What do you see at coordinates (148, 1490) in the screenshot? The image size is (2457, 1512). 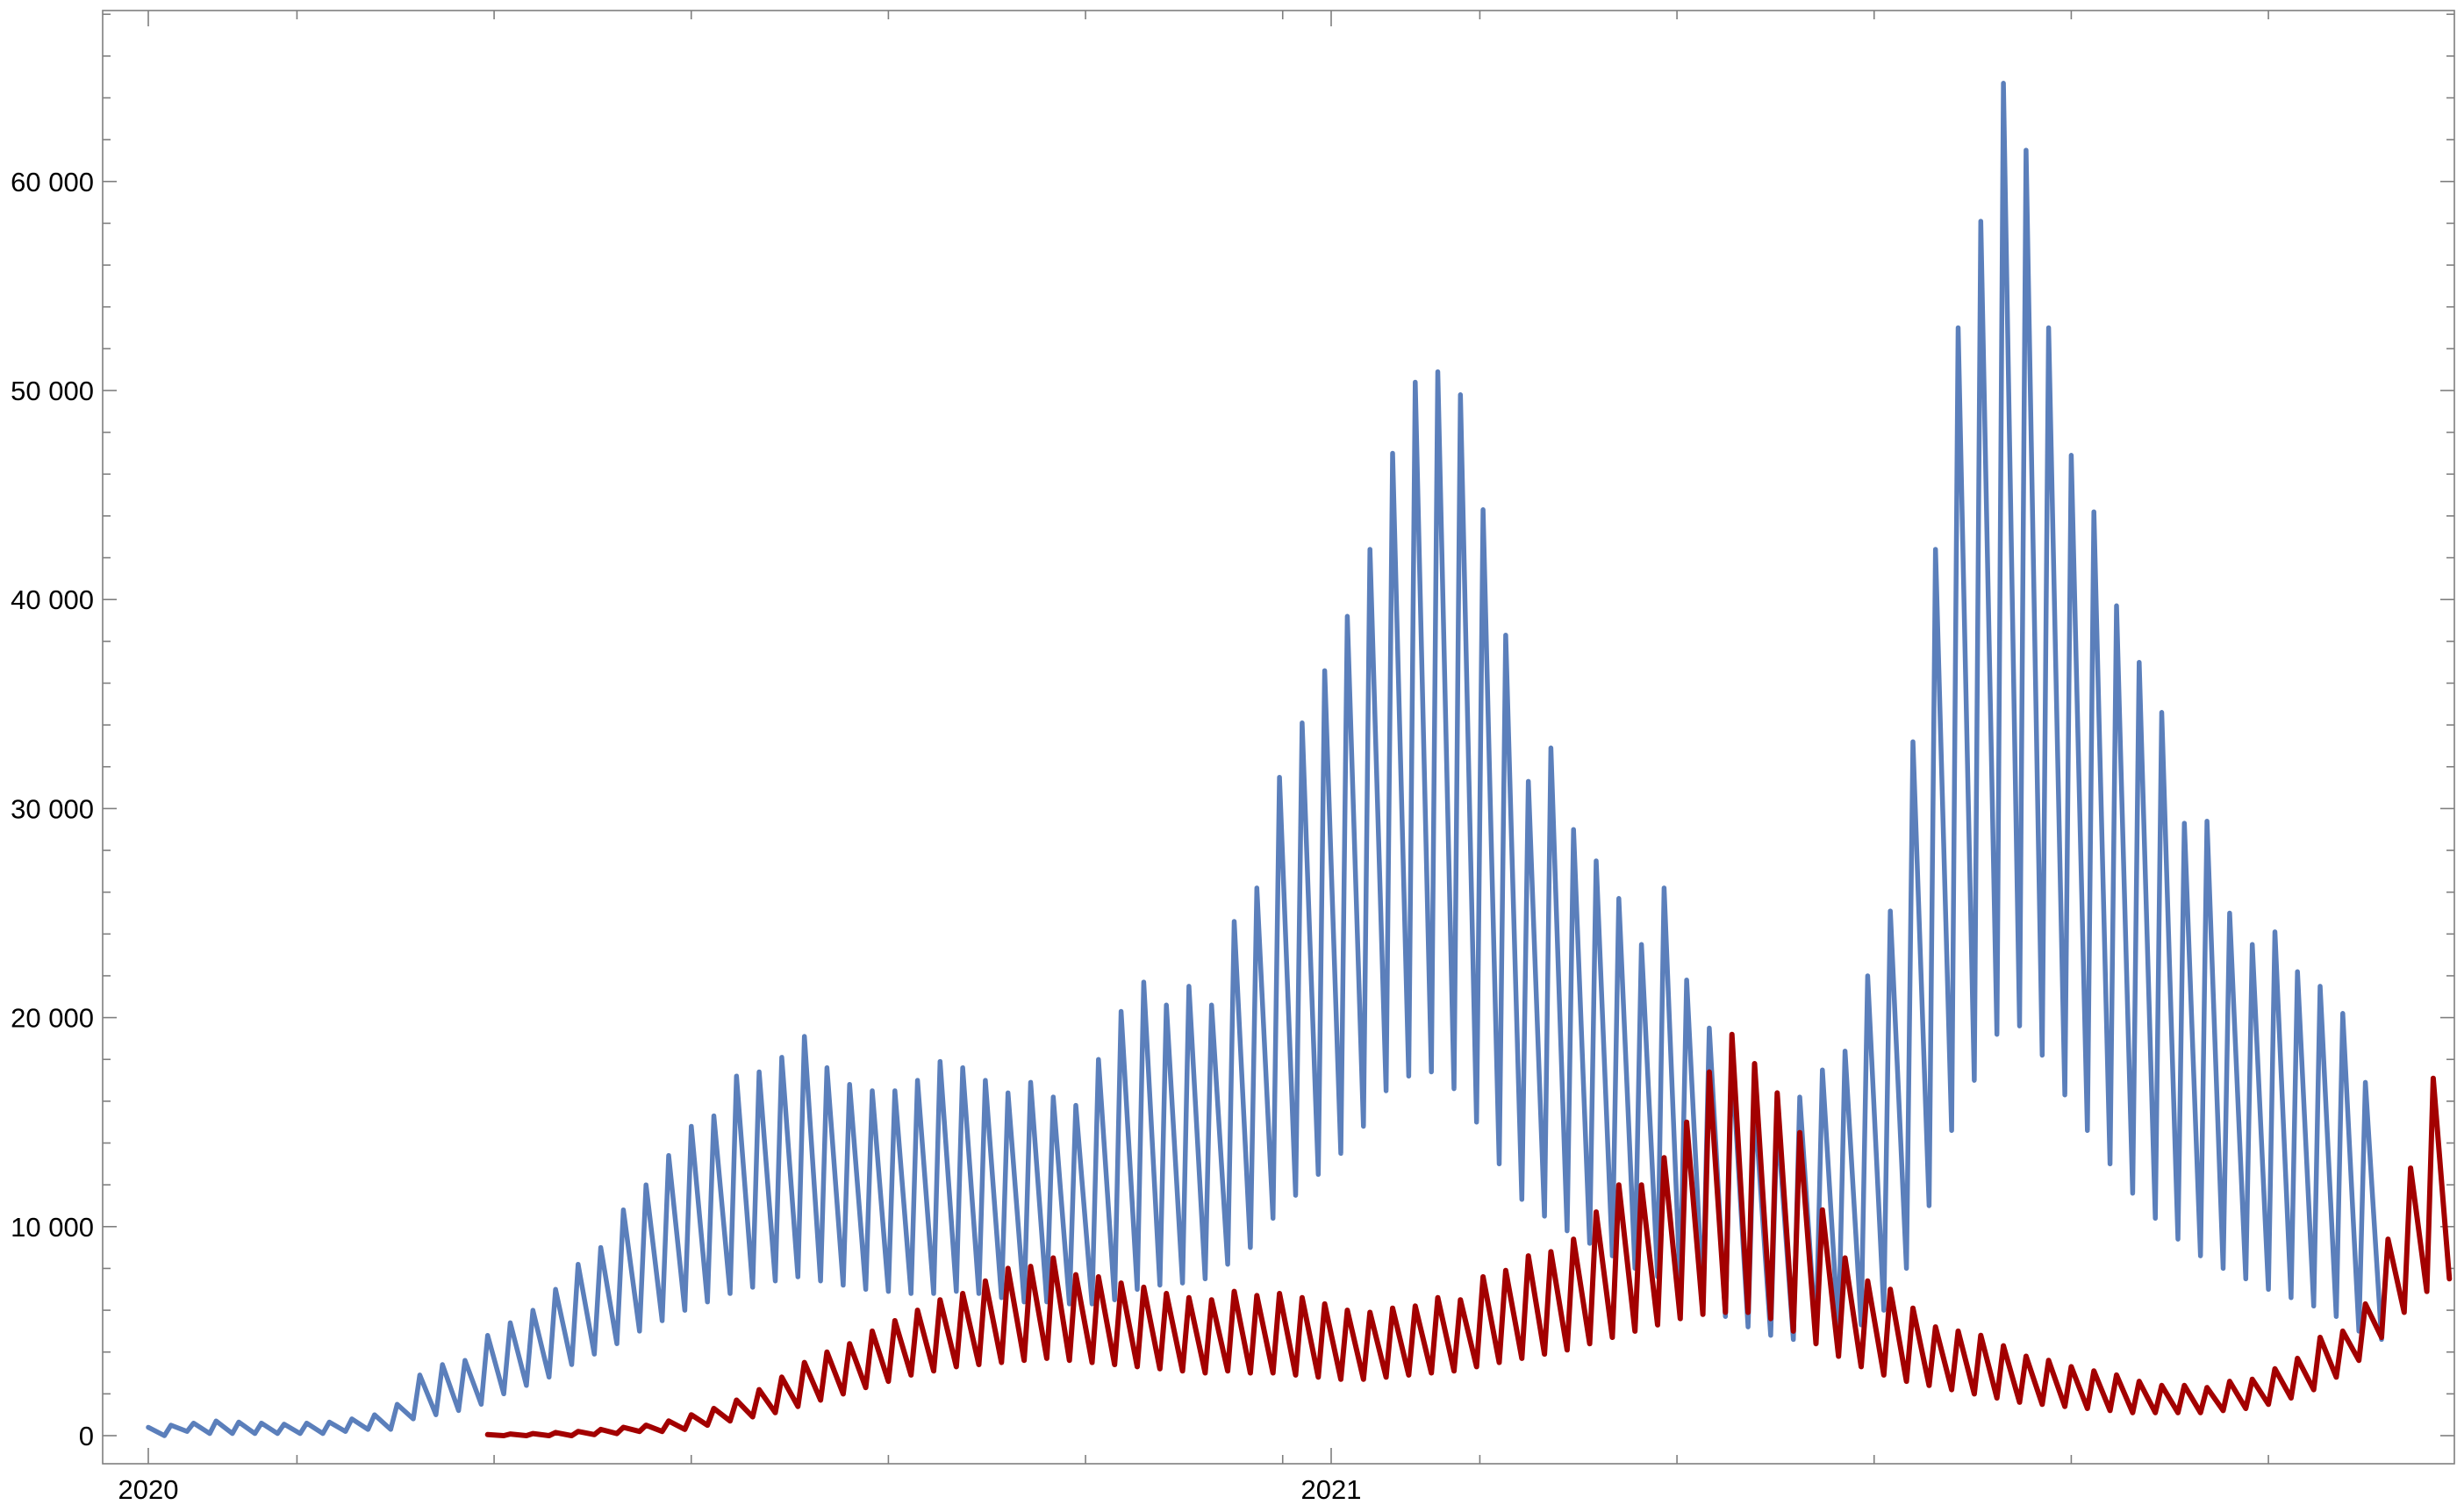 I see `x-tick-label: 2020` at bounding box center [148, 1490].